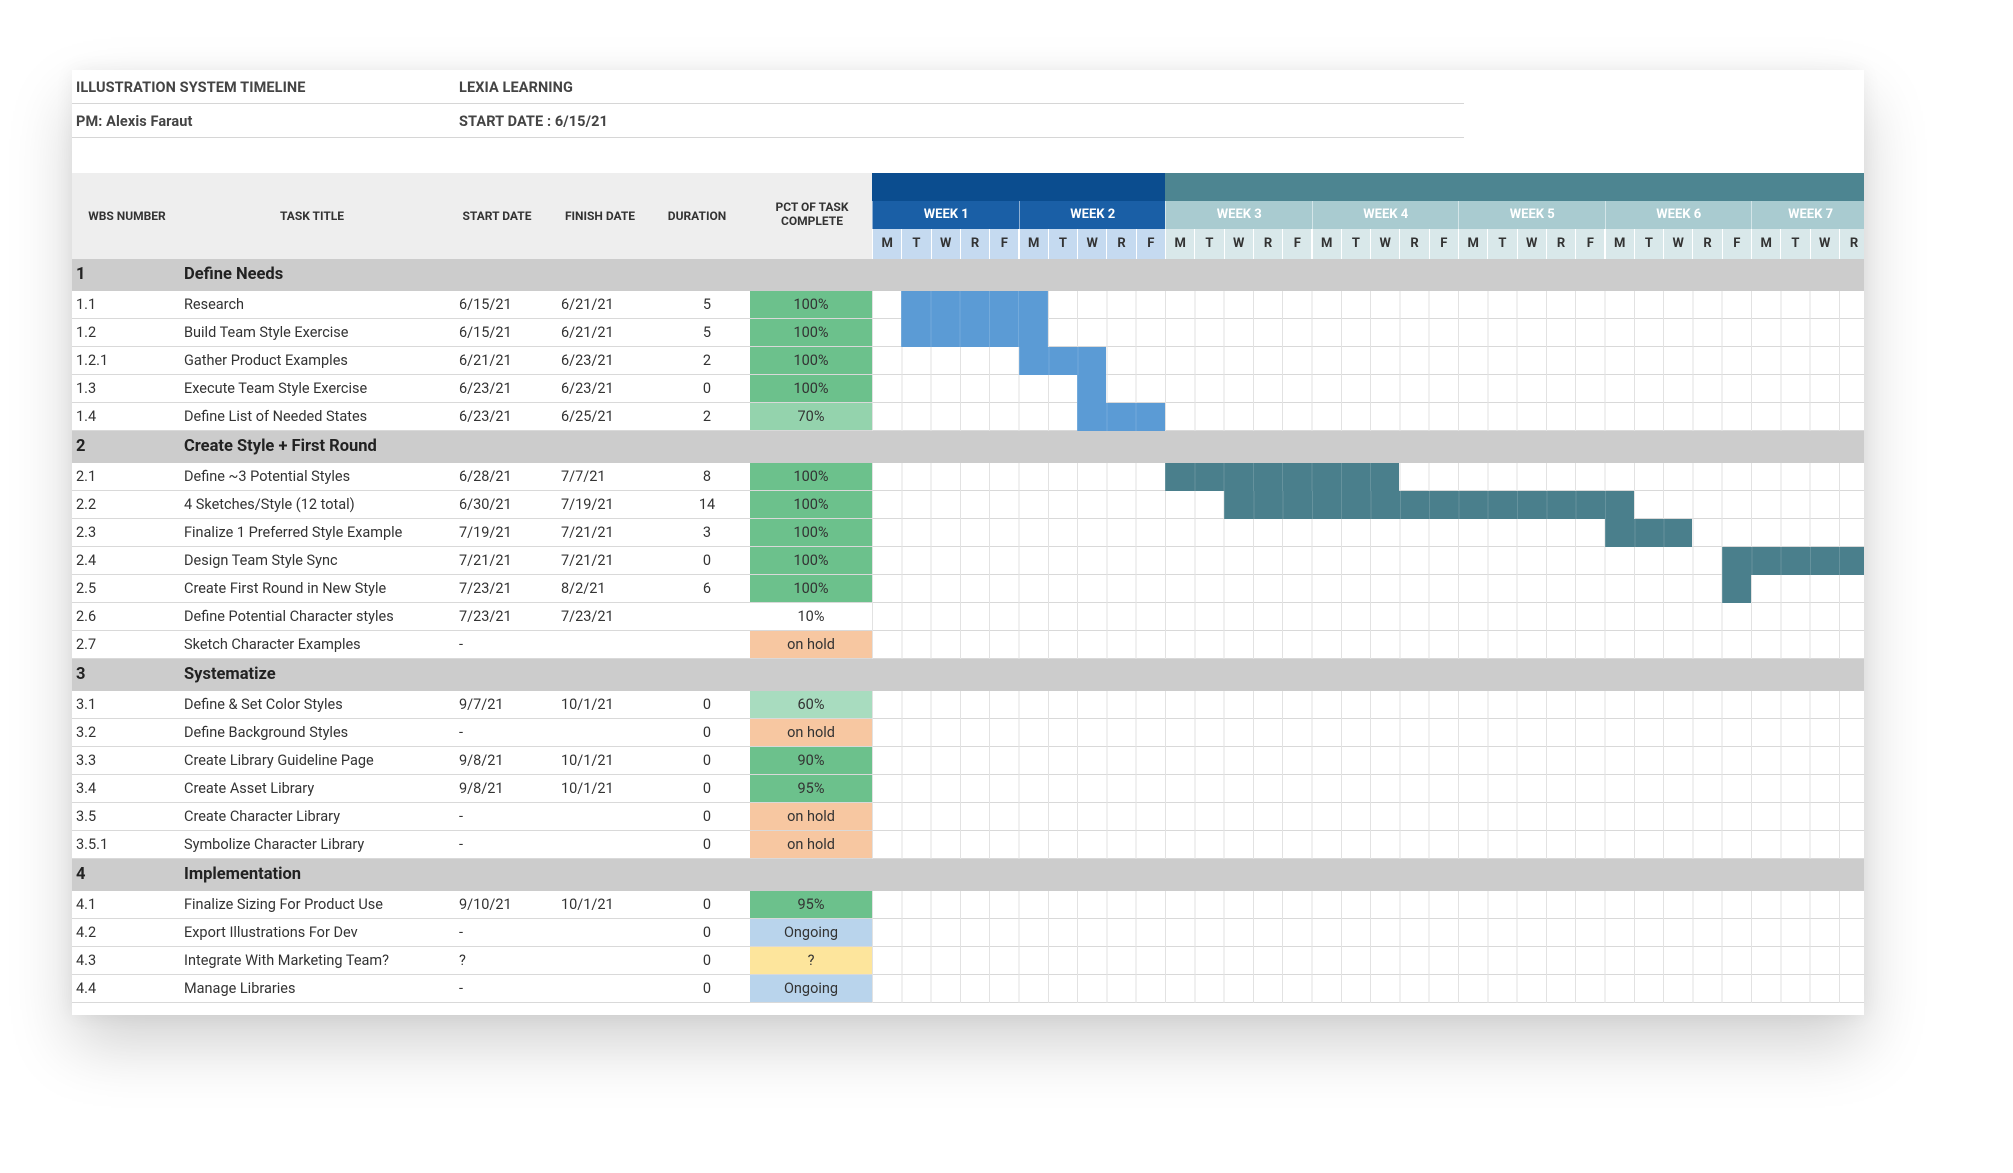 This screenshot has height=1173, width=2013. What do you see at coordinates (968, 875) in the screenshot?
I see `section-row` at bounding box center [968, 875].